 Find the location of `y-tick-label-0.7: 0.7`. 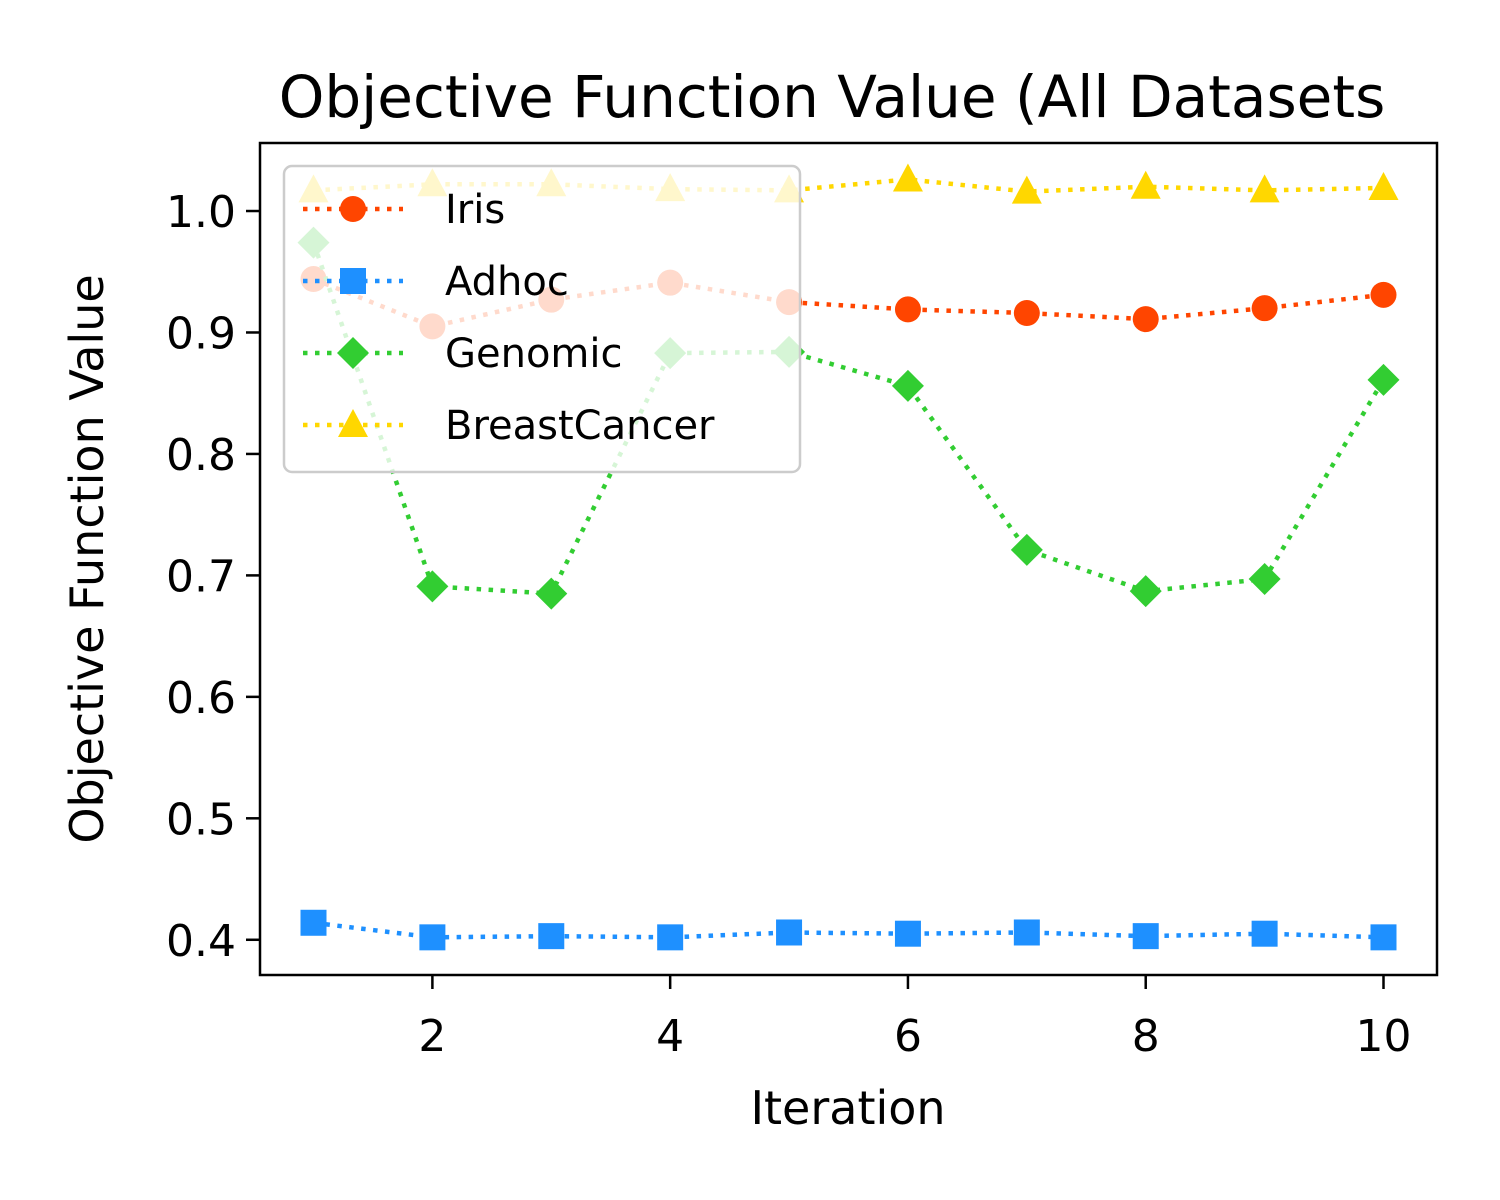

y-tick-label-0.7: 0.7 is located at coordinates (201, 576).